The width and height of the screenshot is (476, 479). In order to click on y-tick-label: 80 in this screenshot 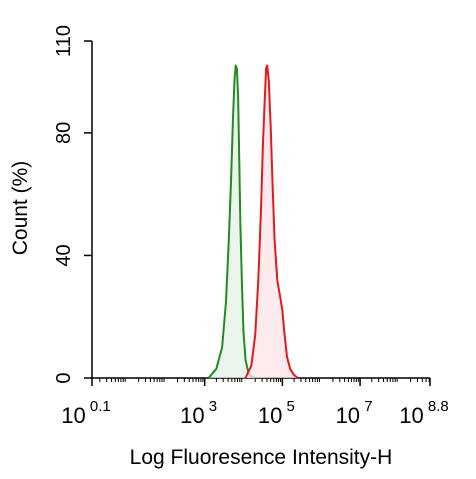, I will do `click(64, 133)`.